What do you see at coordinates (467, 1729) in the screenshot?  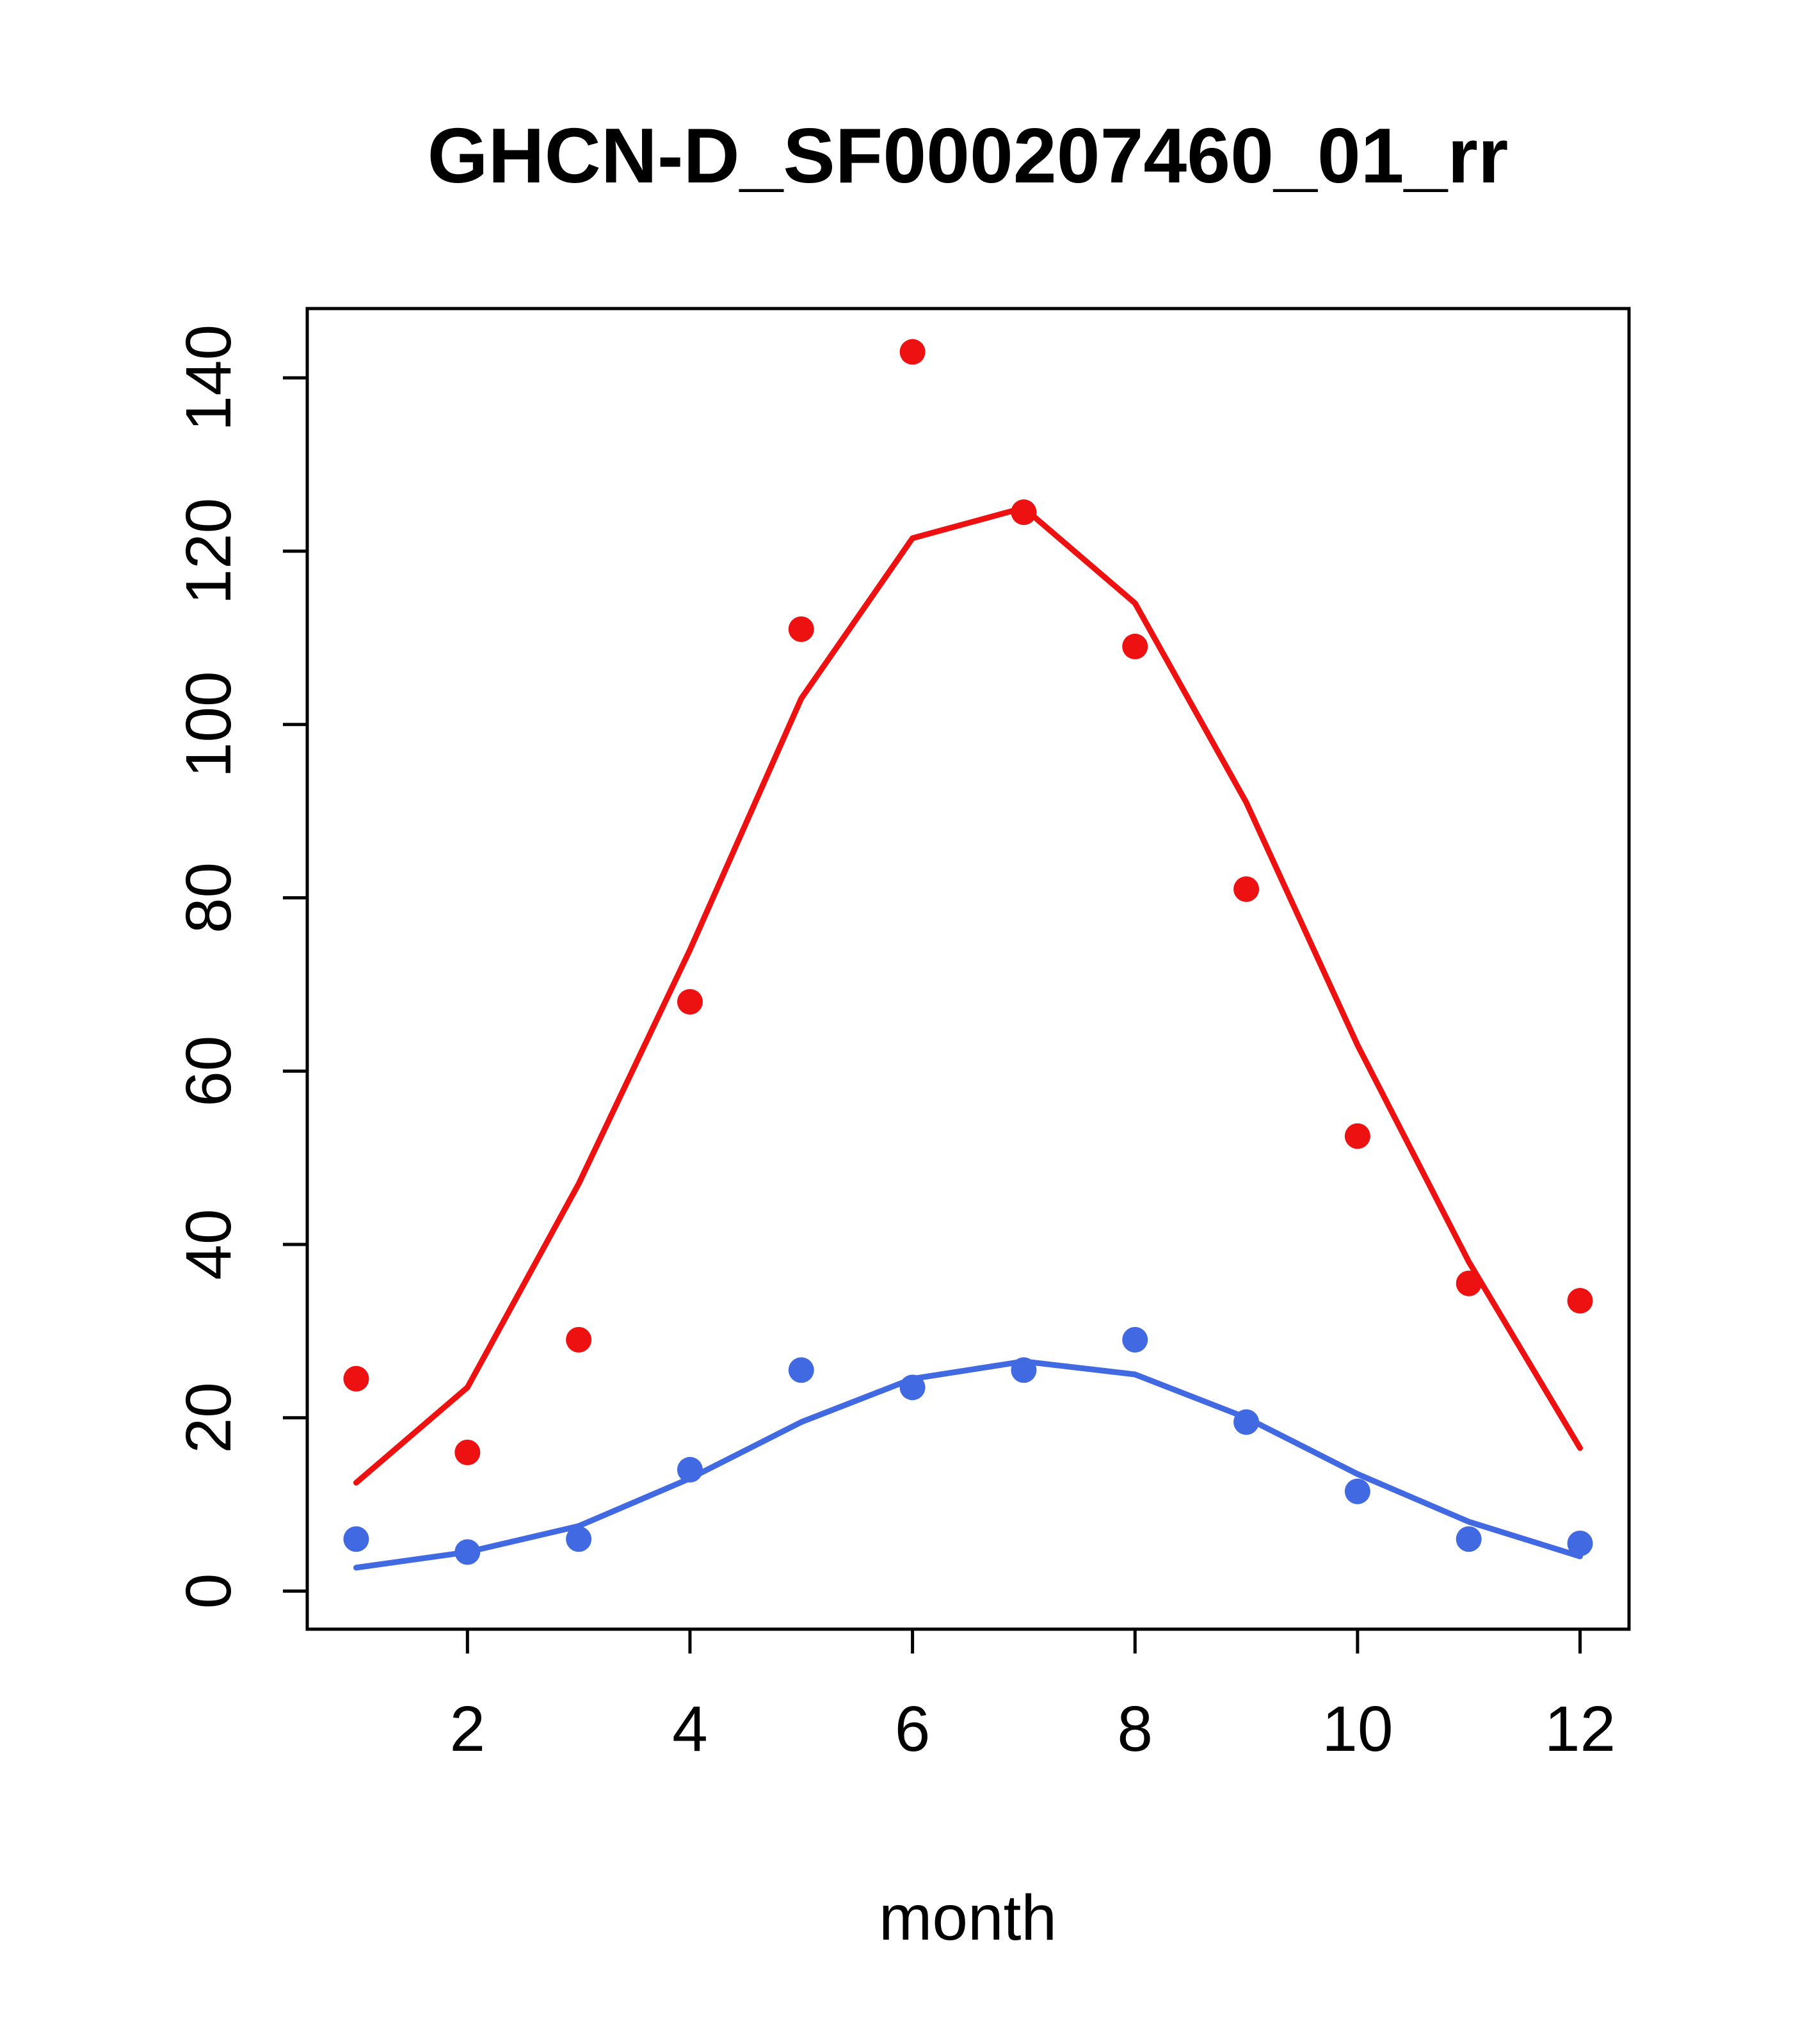 I see `x-tick-label: 2` at bounding box center [467, 1729].